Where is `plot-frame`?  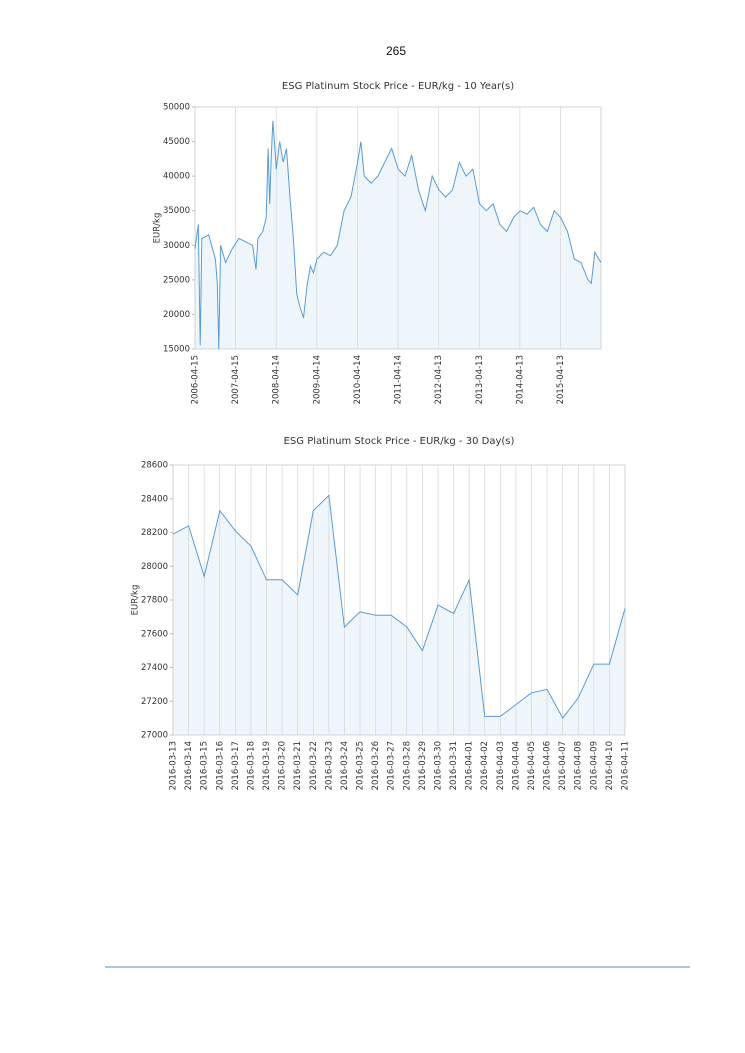
plot-frame is located at coordinates (398, 228).